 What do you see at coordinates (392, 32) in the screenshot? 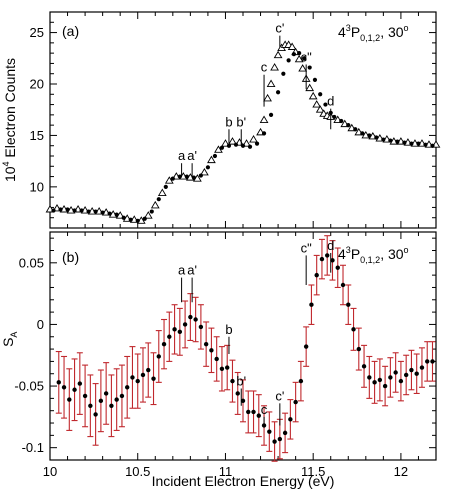
I see `panel-a-title-rest: , 30` at bounding box center [392, 32].